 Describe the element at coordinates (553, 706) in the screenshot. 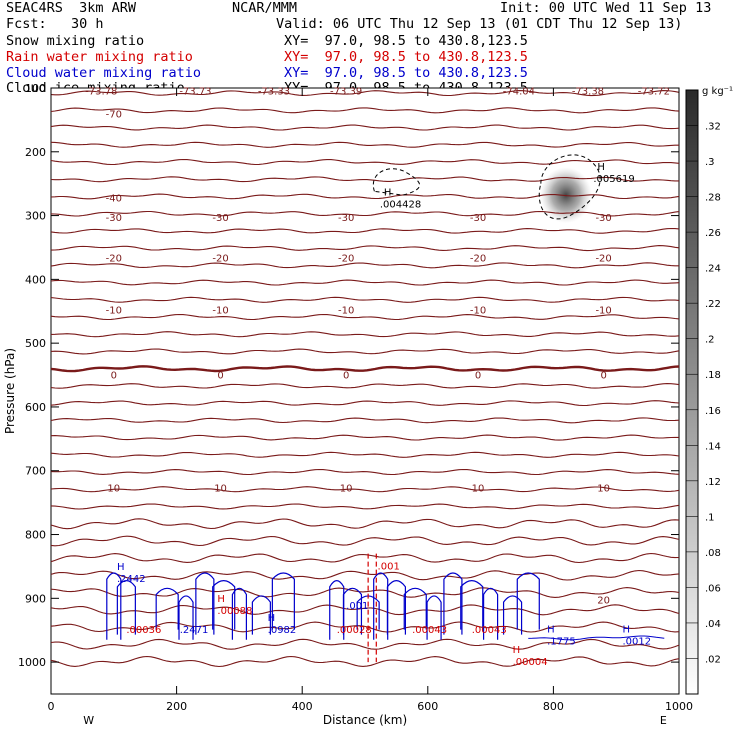

I see `x-tick-label: 800` at that location.